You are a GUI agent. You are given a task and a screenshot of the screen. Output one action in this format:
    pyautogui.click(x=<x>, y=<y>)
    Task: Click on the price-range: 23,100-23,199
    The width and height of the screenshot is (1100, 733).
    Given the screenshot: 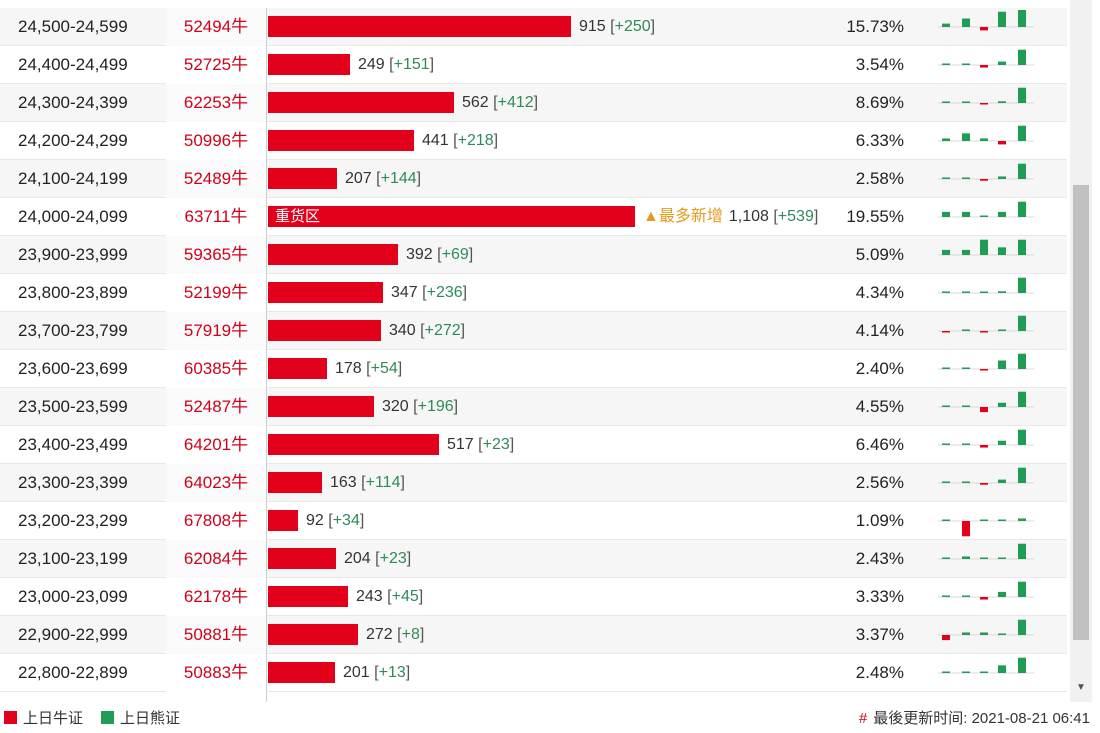 What is the action you would take?
    pyautogui.click(x=73, y=558)
    